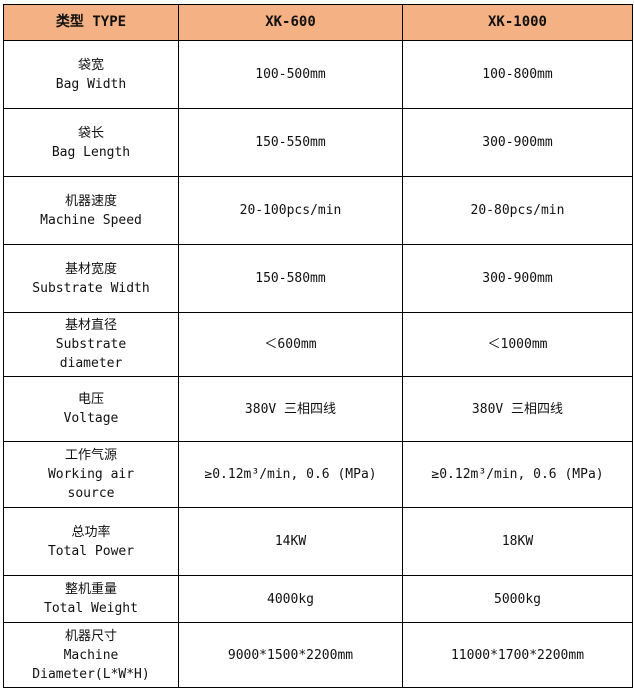  I want to click on model-header: XK-600, so click(290, 22).